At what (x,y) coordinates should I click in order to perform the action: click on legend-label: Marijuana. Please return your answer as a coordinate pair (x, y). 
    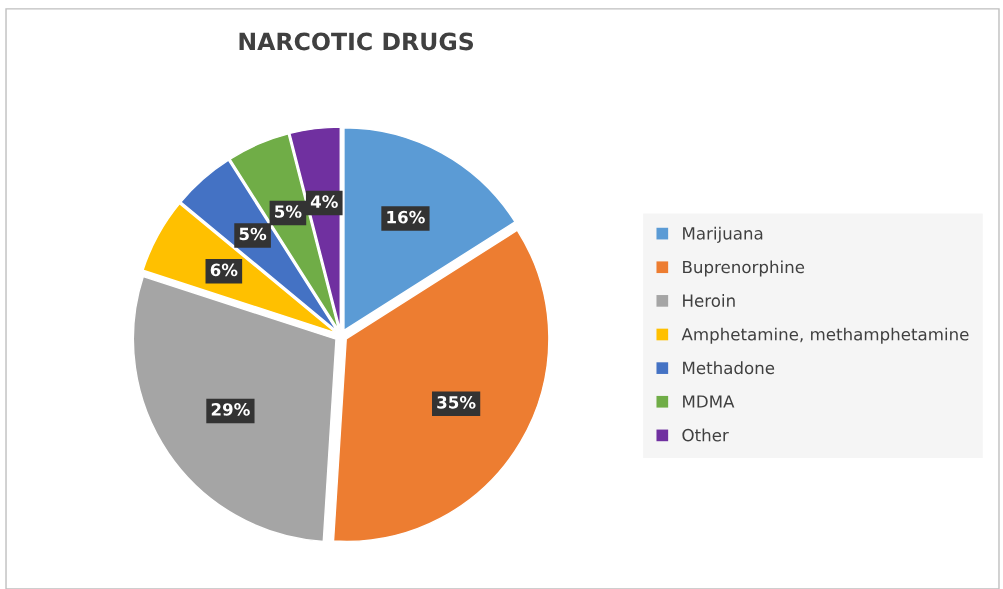
    Looking at the image, I should click on (723, 234).